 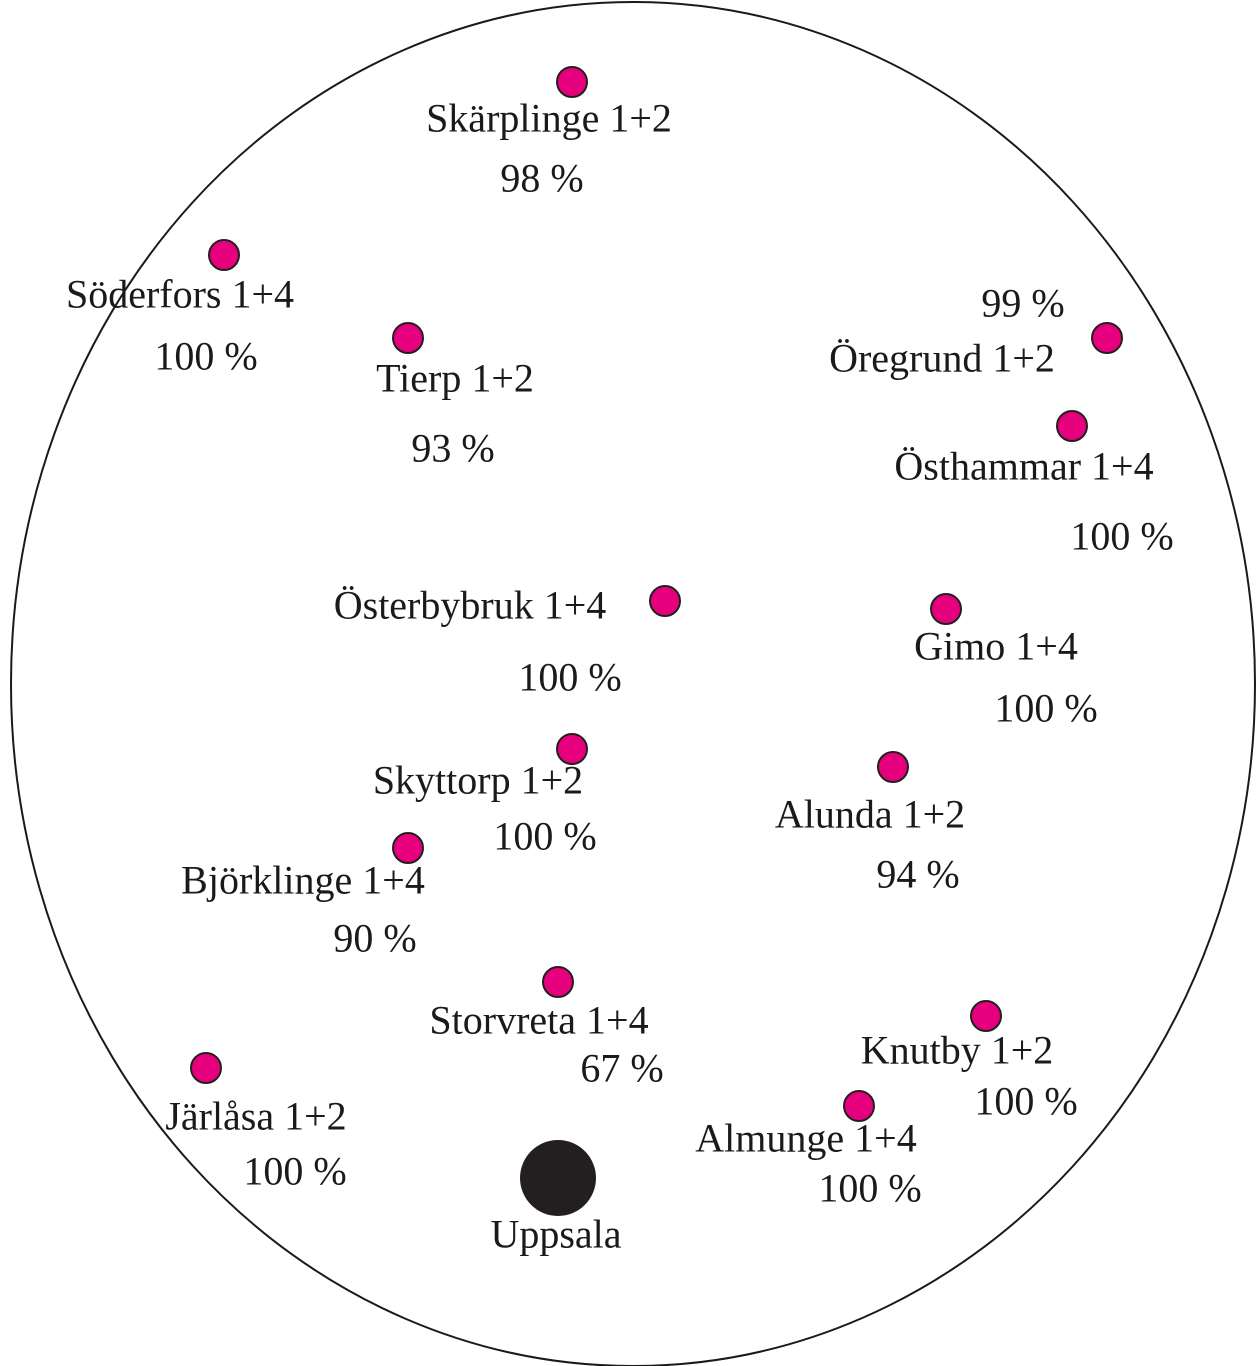 What do you see at coordinates (558, 1178) in the screenshot?
I see `center-dot` at bounding box center [558, 1178].